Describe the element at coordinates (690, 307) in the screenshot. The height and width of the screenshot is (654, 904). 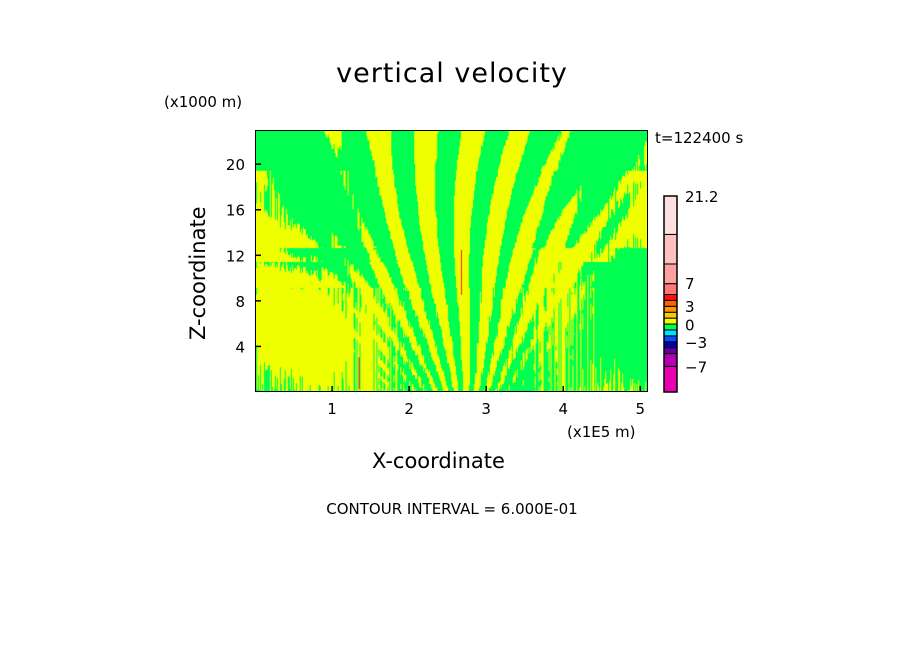
I see `colorbar-label: 3` at that location.